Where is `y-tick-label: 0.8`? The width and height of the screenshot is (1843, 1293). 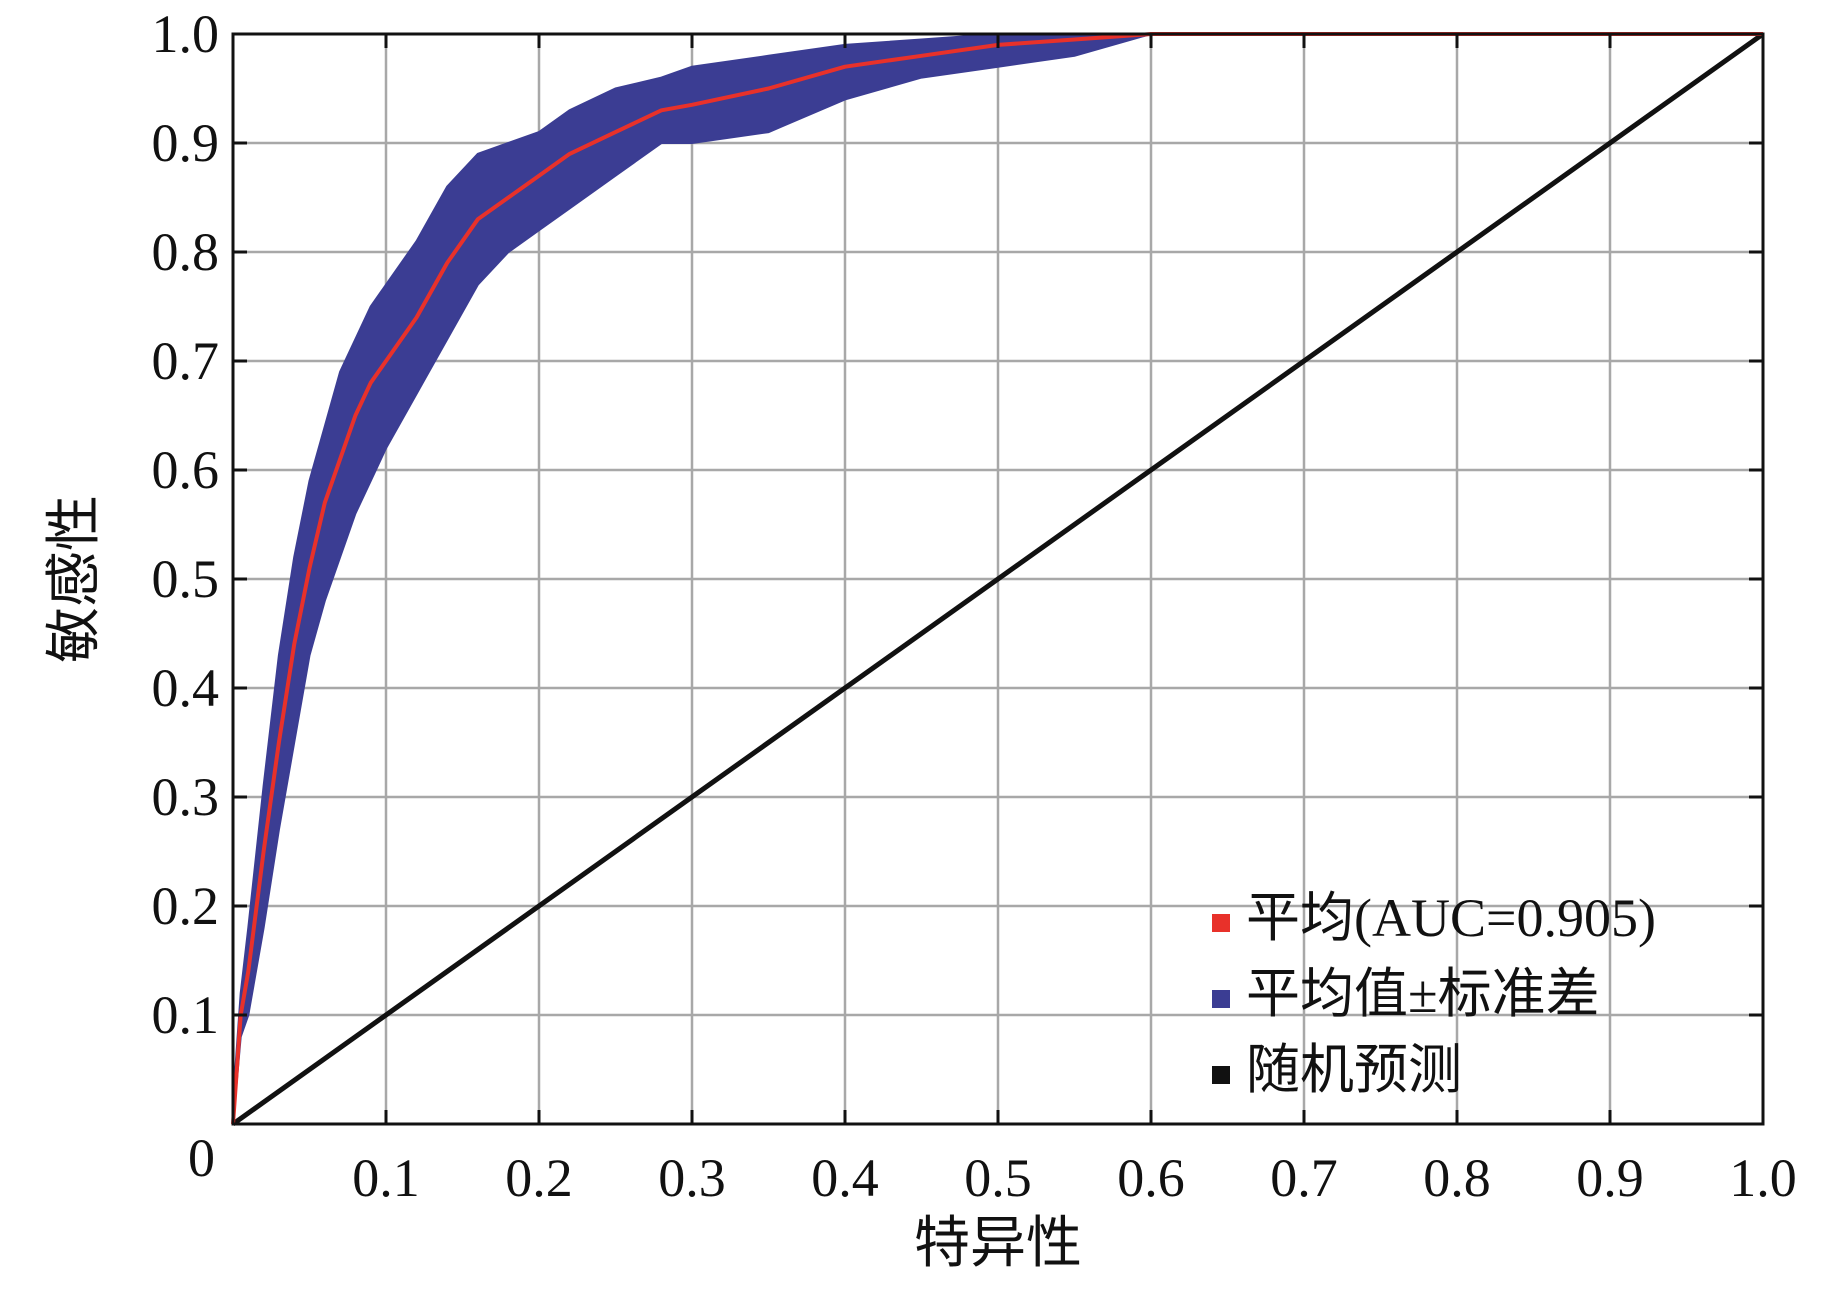
y-tick-label: 0.8 is located at coordinates (186, 252).